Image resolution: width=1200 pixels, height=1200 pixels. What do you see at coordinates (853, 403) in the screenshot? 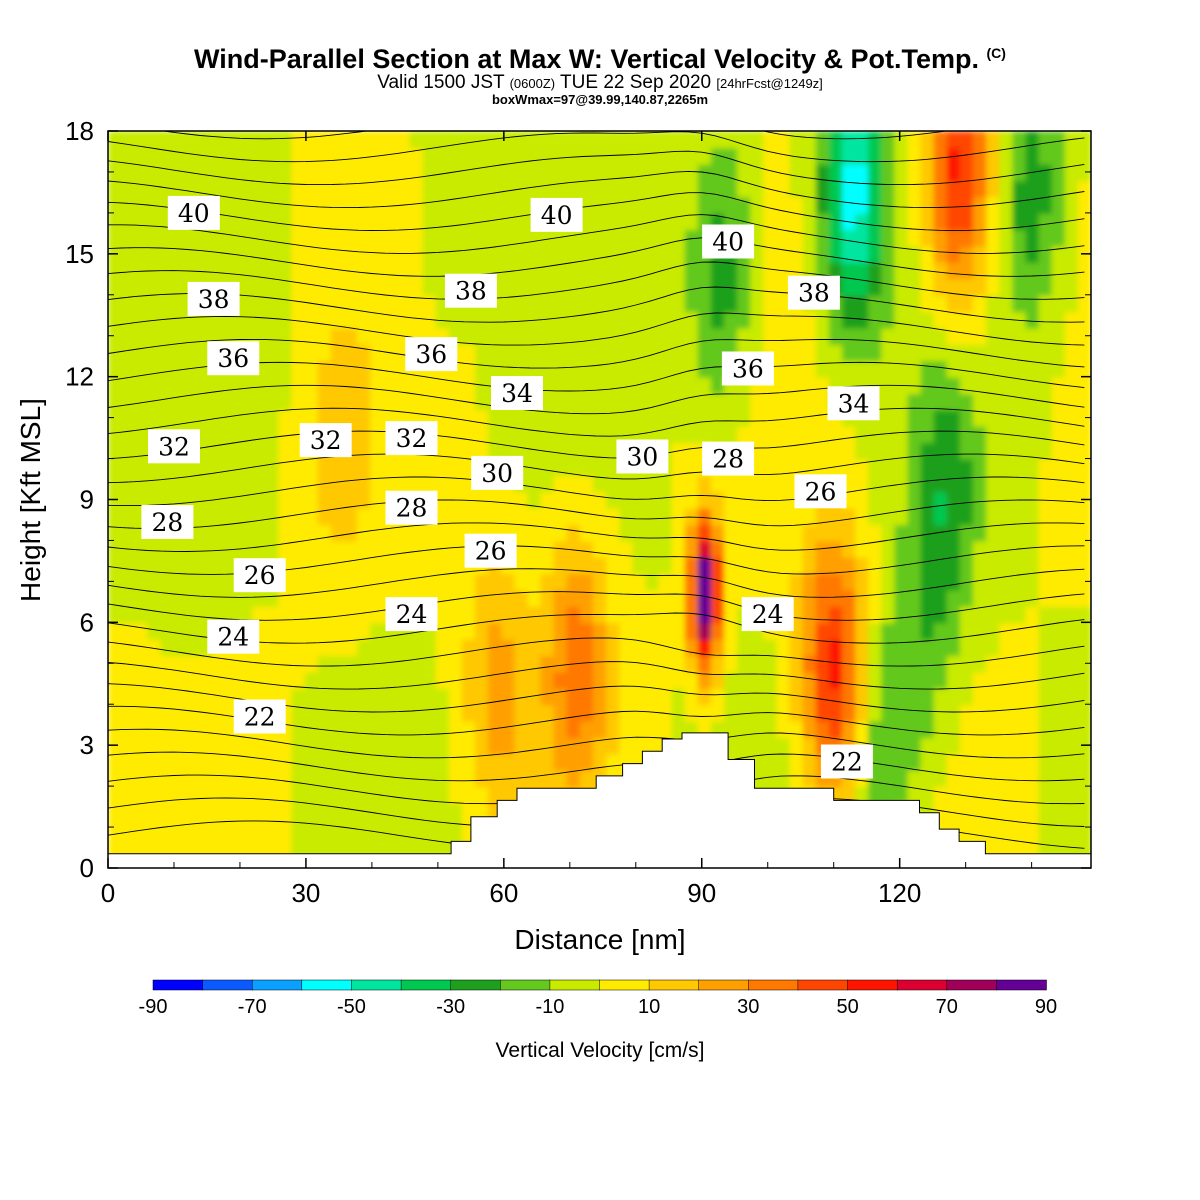
I see `contour-label: 34` at bounding box center [853, 403].